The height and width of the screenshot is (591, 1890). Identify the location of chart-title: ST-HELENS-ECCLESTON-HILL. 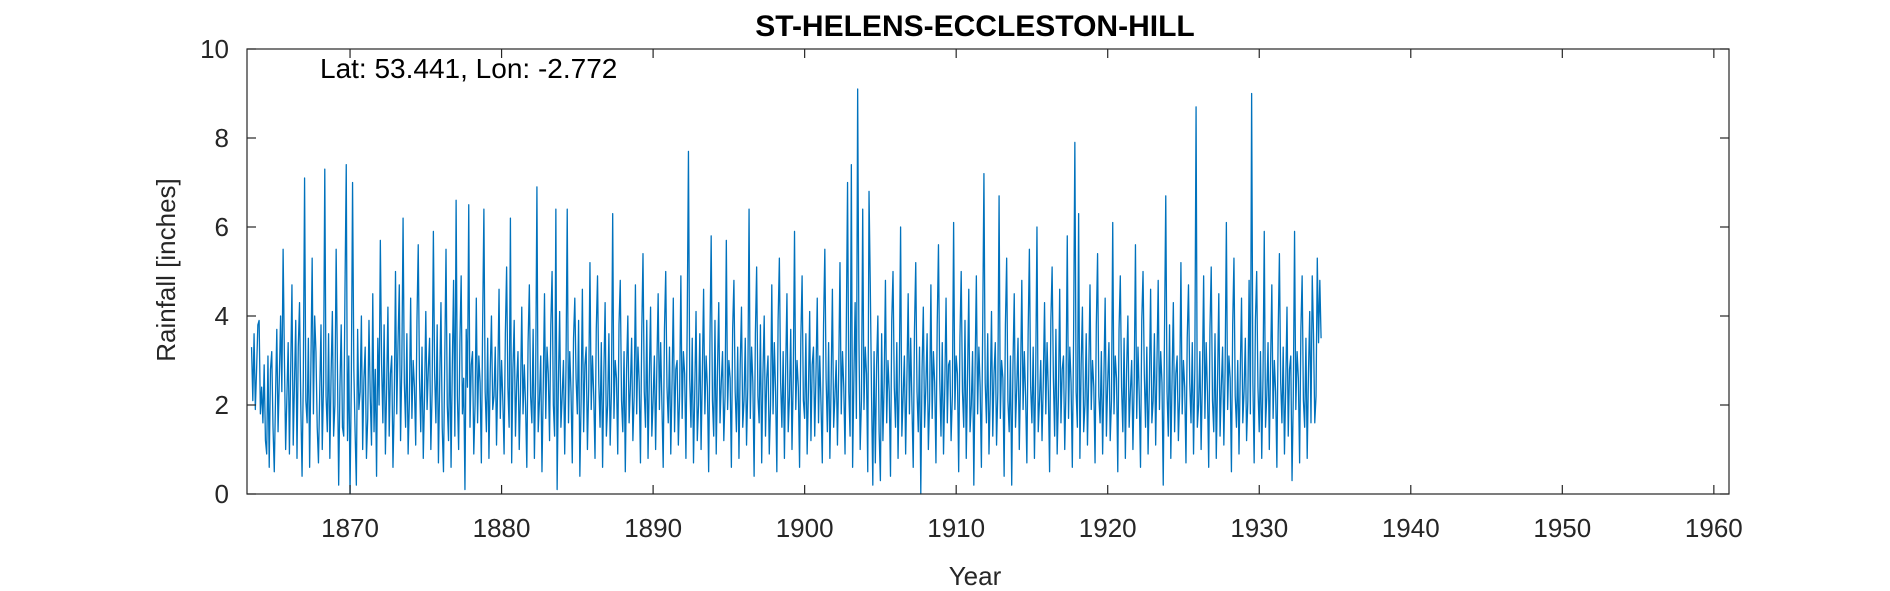
(974, 26).